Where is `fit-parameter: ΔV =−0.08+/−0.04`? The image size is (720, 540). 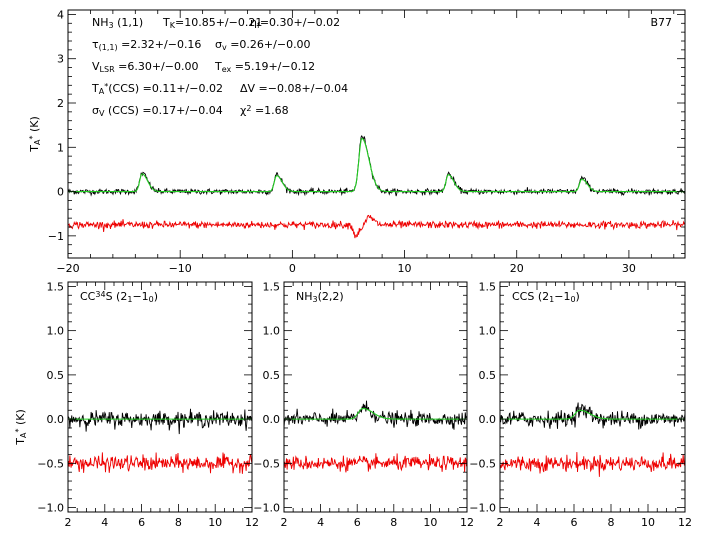 fit-parameter: ΔV =−0.08+/−0.04 is located at coordinates (294, 88).